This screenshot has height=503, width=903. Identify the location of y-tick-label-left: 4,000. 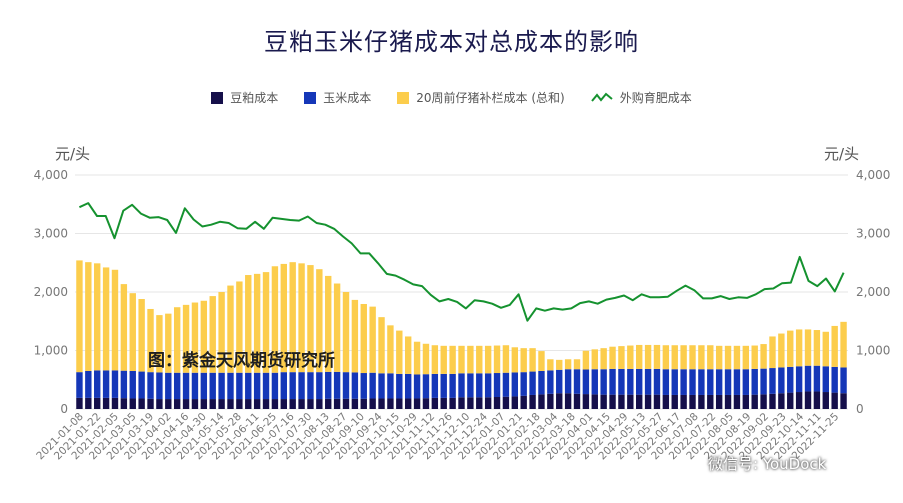
(51, 175).